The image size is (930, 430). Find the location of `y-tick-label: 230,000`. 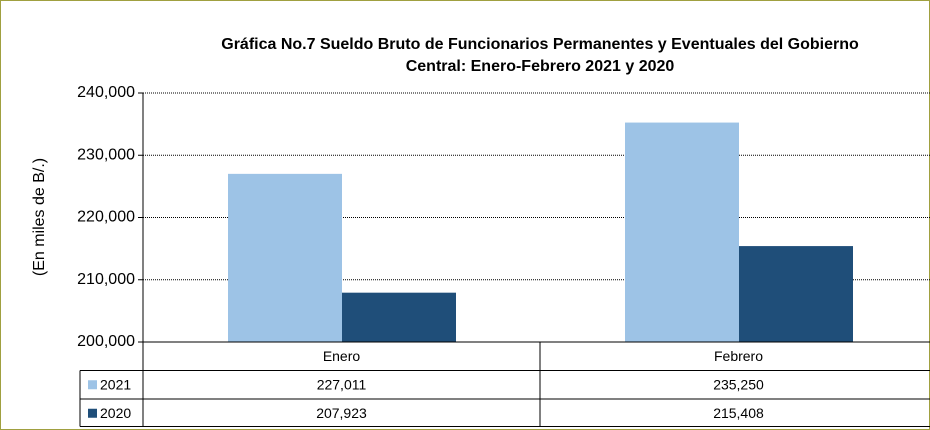

y-tick-label: 230,000 is located at coordinates (106, 154).